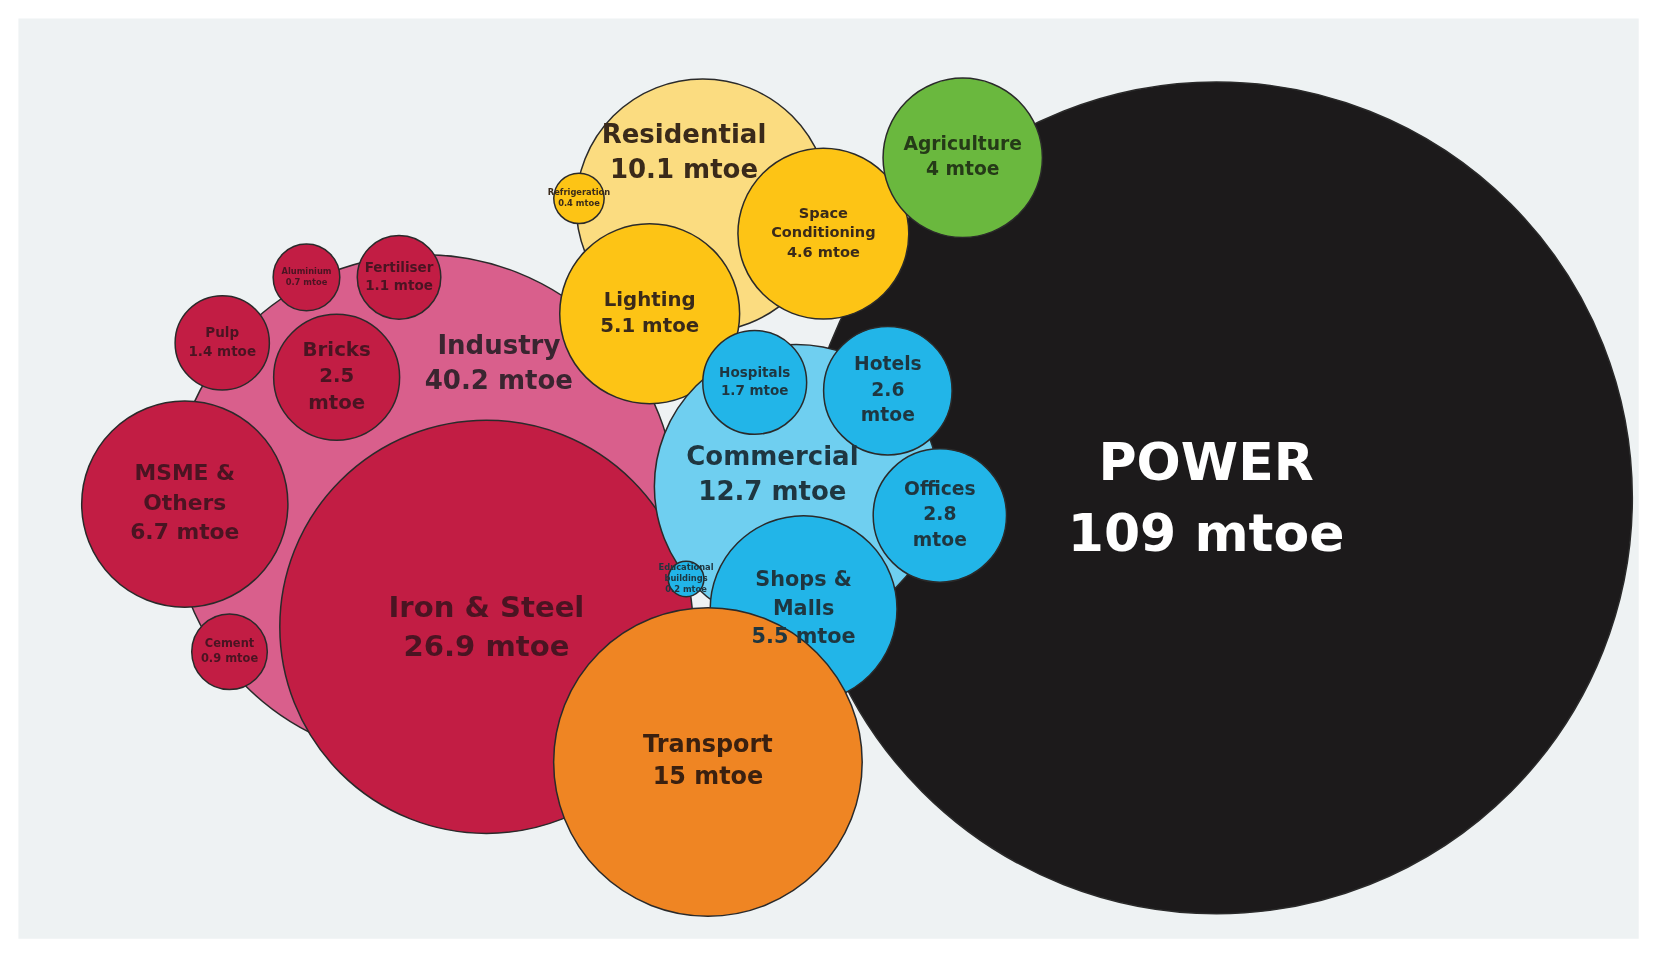 This screenshot has width=1664, height=955. I want to click on data-label: 0.7 mtoe, so click(306, 282).